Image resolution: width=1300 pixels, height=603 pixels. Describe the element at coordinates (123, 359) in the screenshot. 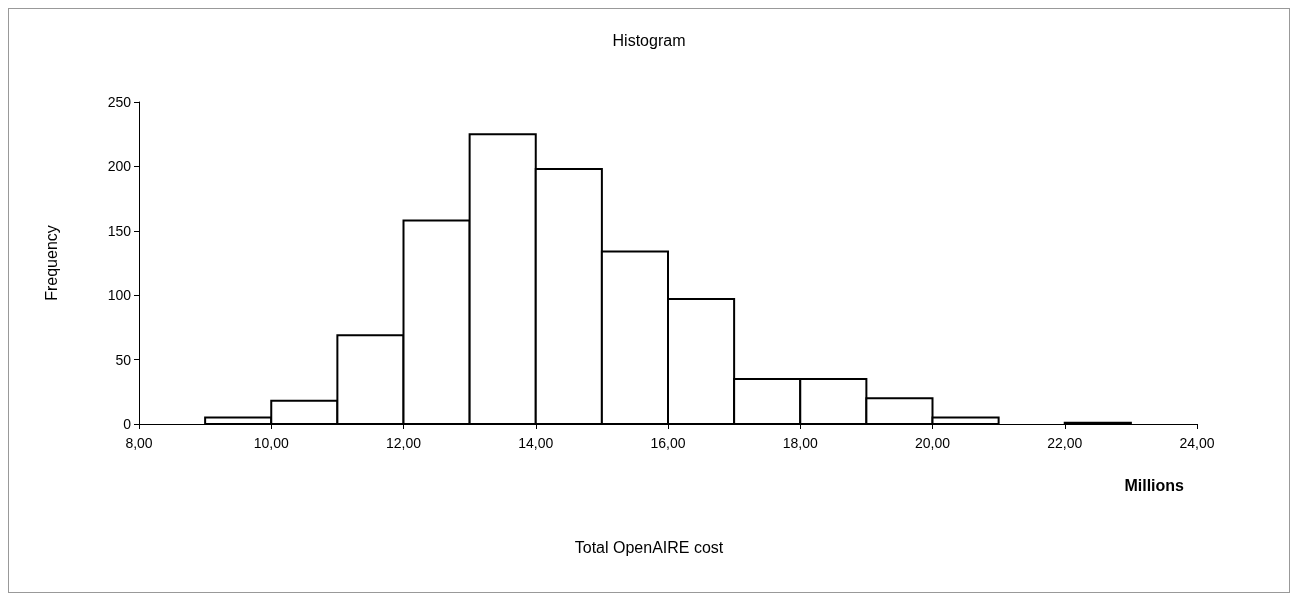

I see `y-tick-label: 50` at that location.